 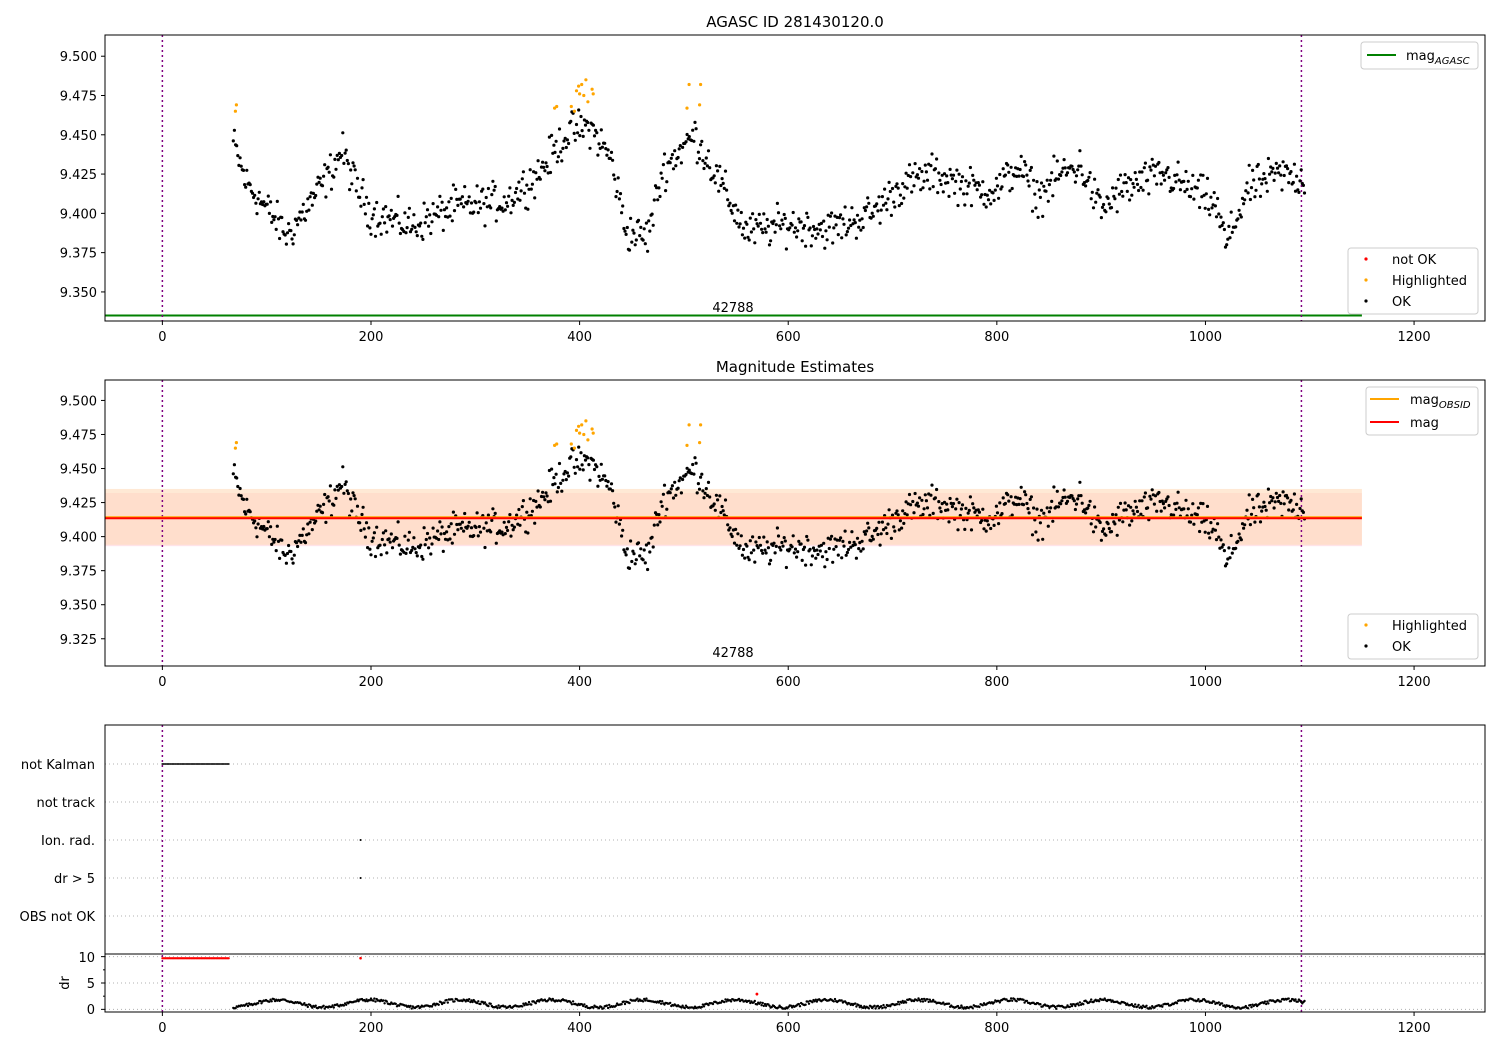 I want to click on highlighted-point, so click(x=588, y=102).